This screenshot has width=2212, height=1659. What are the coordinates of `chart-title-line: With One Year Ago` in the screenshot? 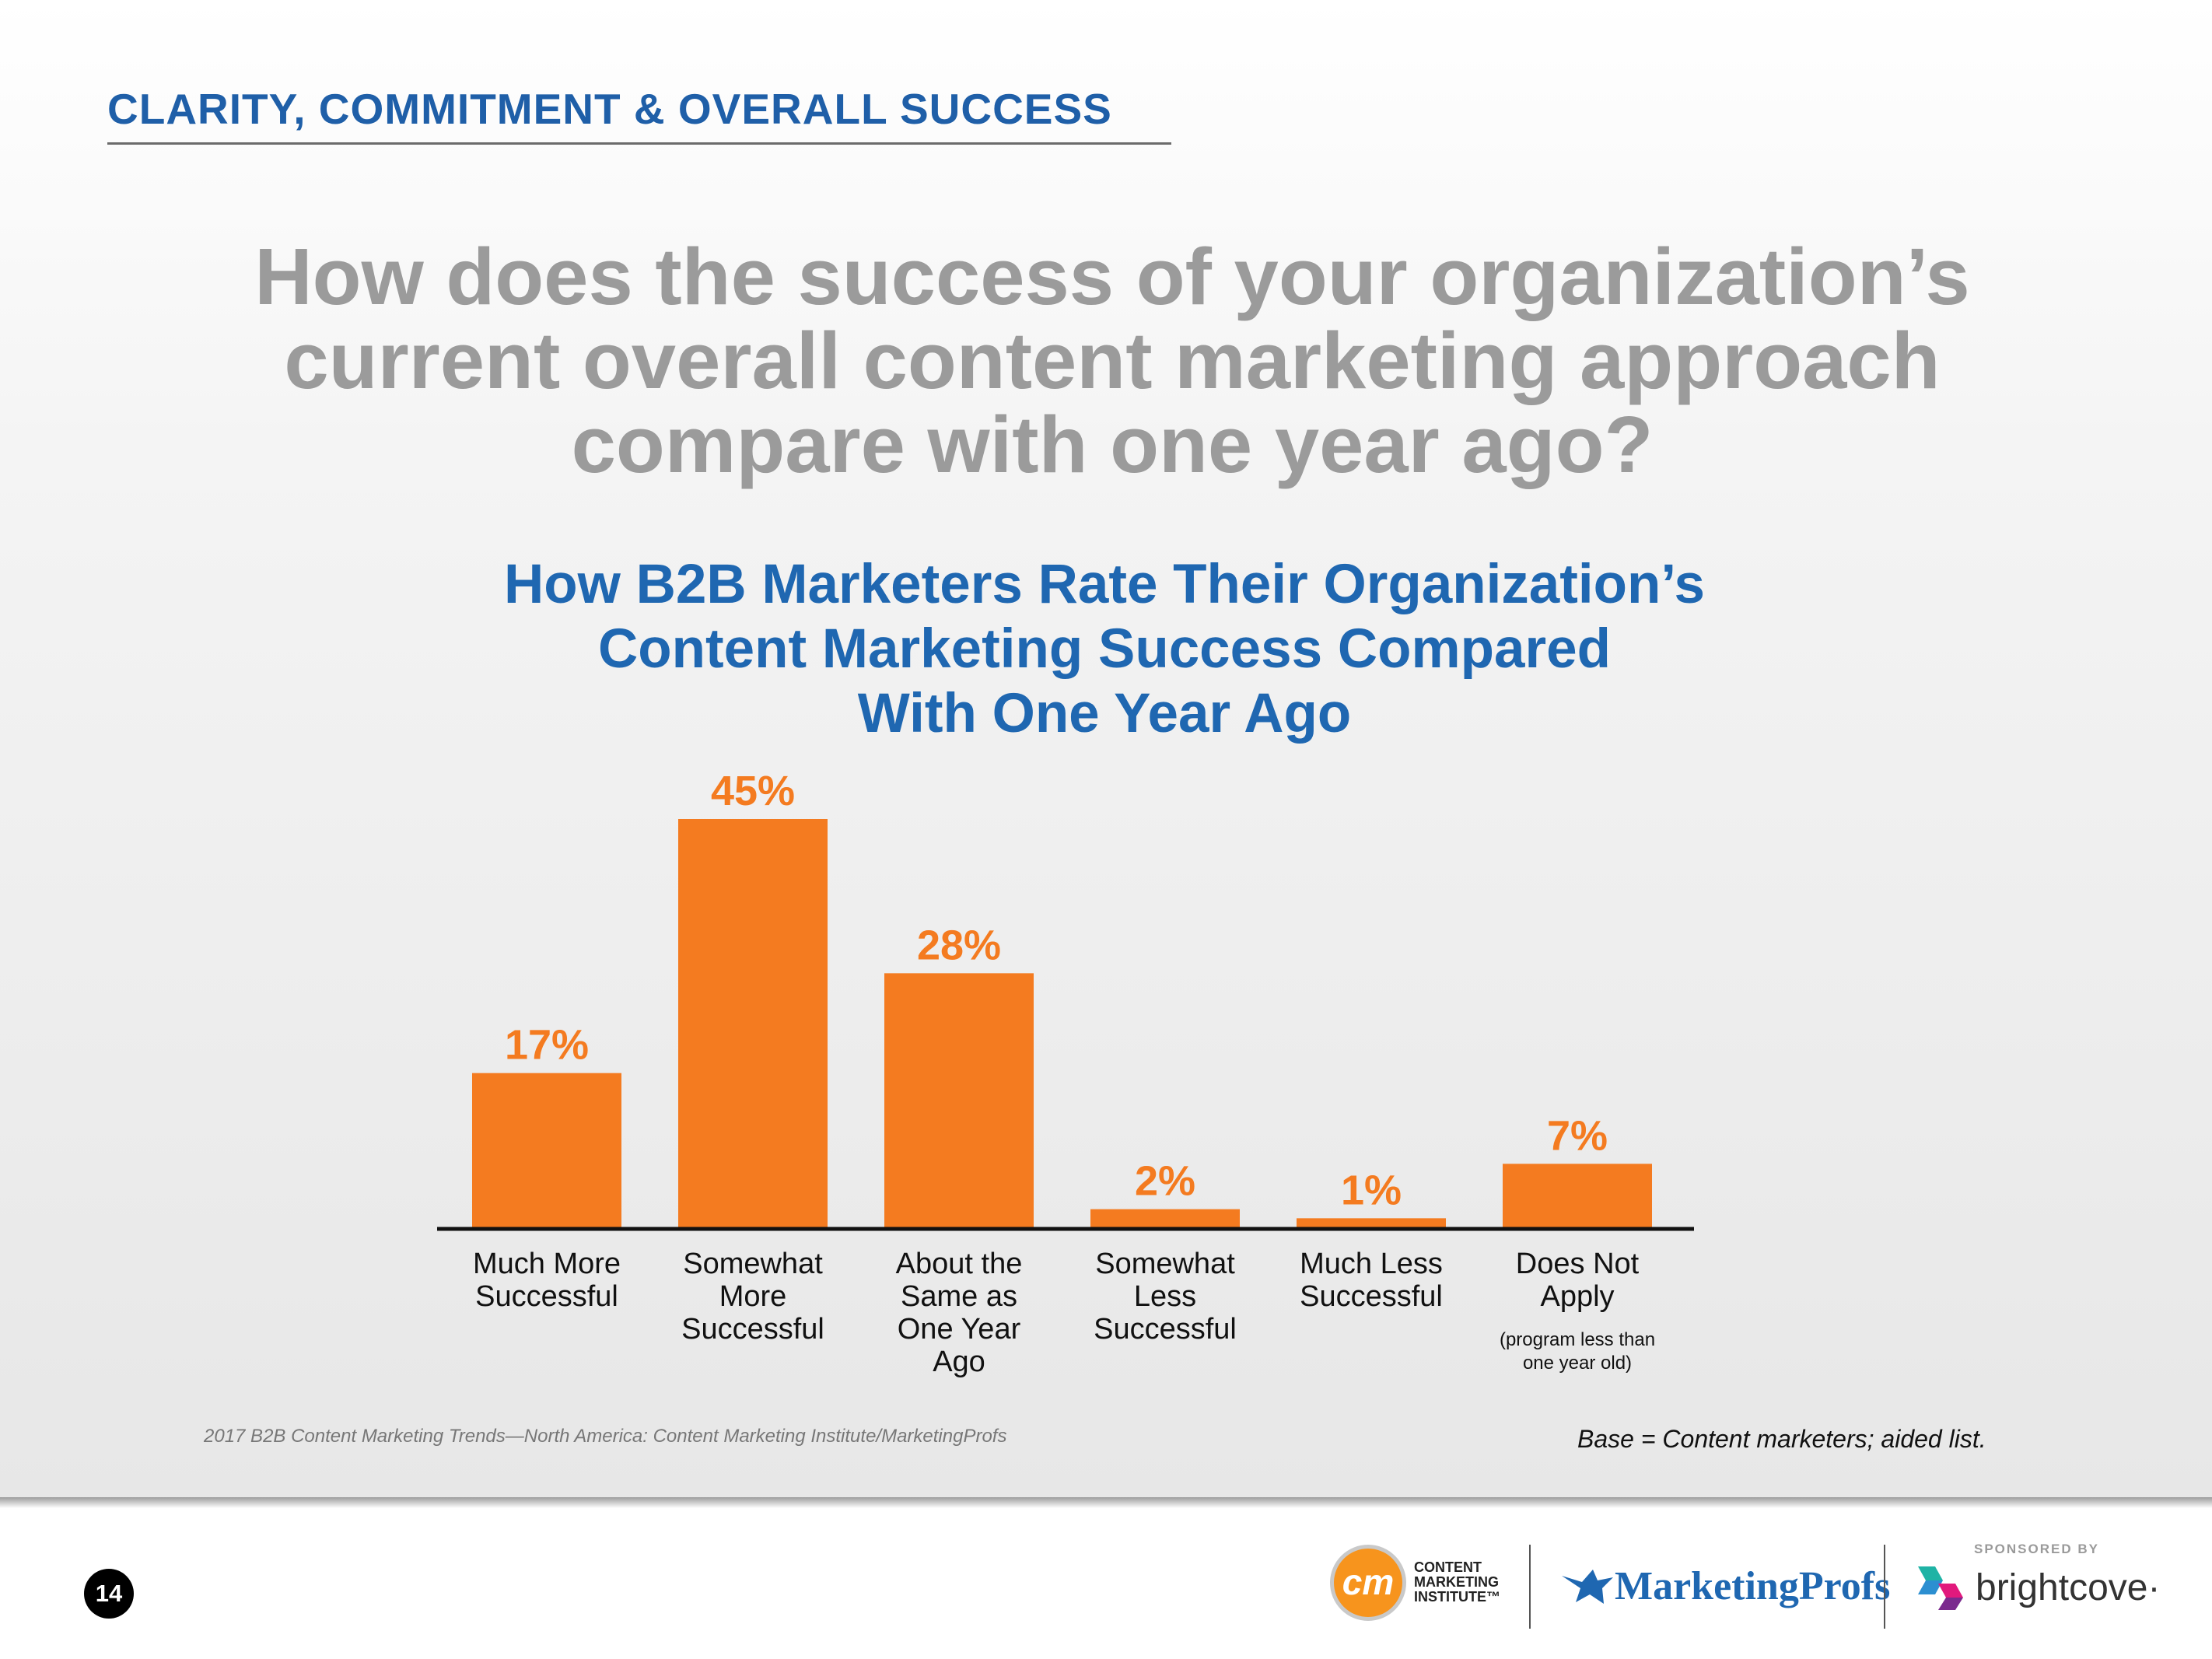 It's located at (1104, 713).